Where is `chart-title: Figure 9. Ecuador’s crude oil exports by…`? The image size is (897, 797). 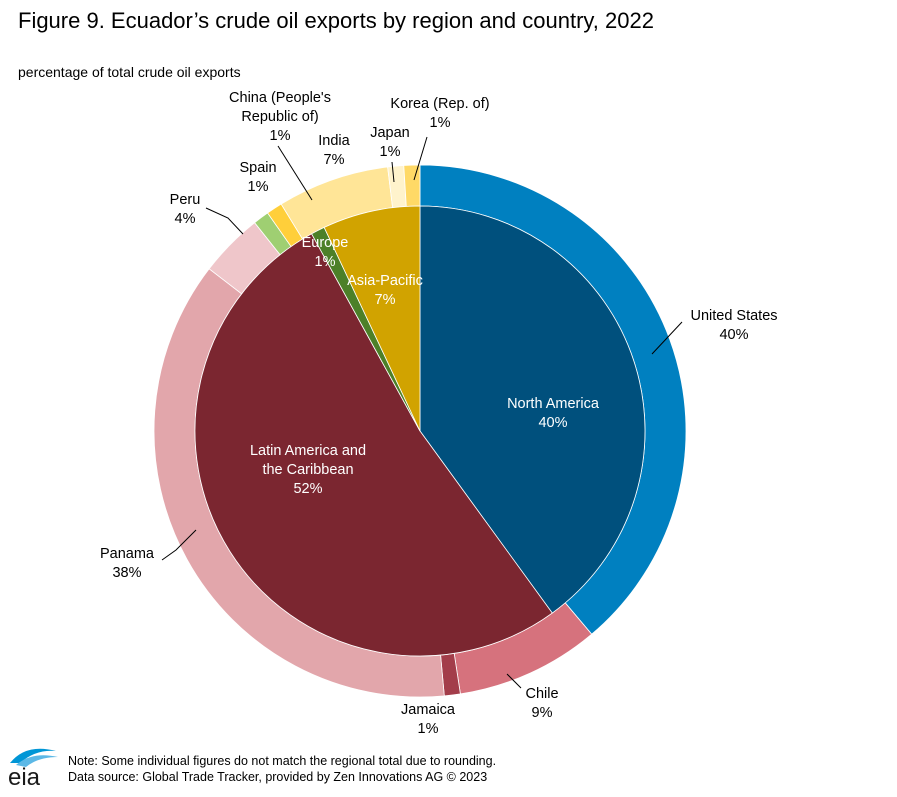 chart-title: Figure 9. Ecuador’s crude oil exports by… is located at coordinates (336, 20).